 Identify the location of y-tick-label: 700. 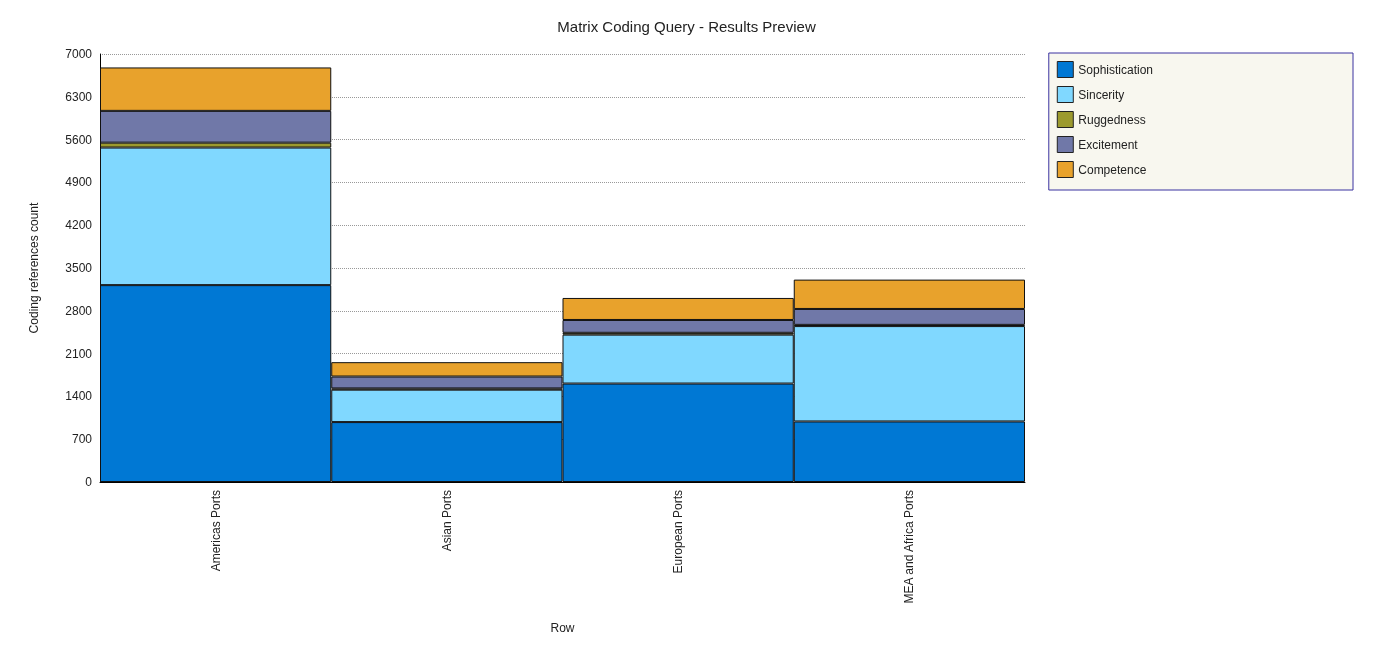
(82, 439).